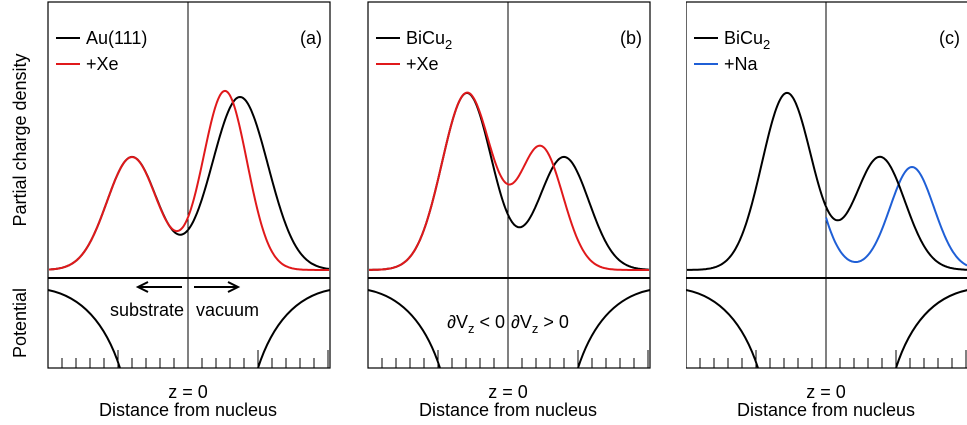 This screenshot has height=425, width=967. I want to click on legend-label: +Na, so click(741, 64).